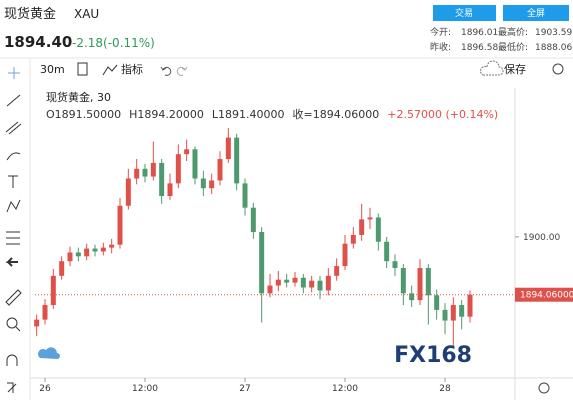 The height and width of the screenshot is (400, 573). What do you see at coordinates (445, 389) in the screenshot?
I see `x-tick-label: 28` at bounding box center [445, 389].